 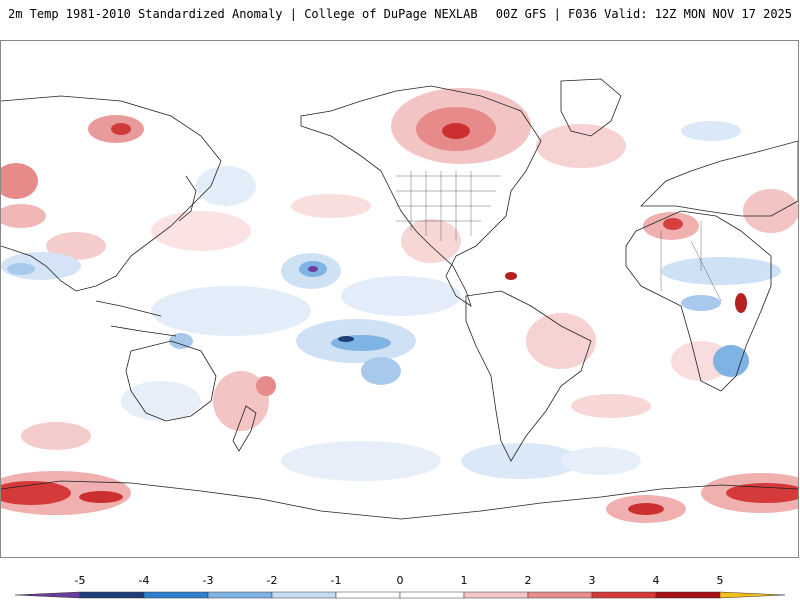 I want to click on colorbar-tick-label: 5, so click(x=720, y=580).